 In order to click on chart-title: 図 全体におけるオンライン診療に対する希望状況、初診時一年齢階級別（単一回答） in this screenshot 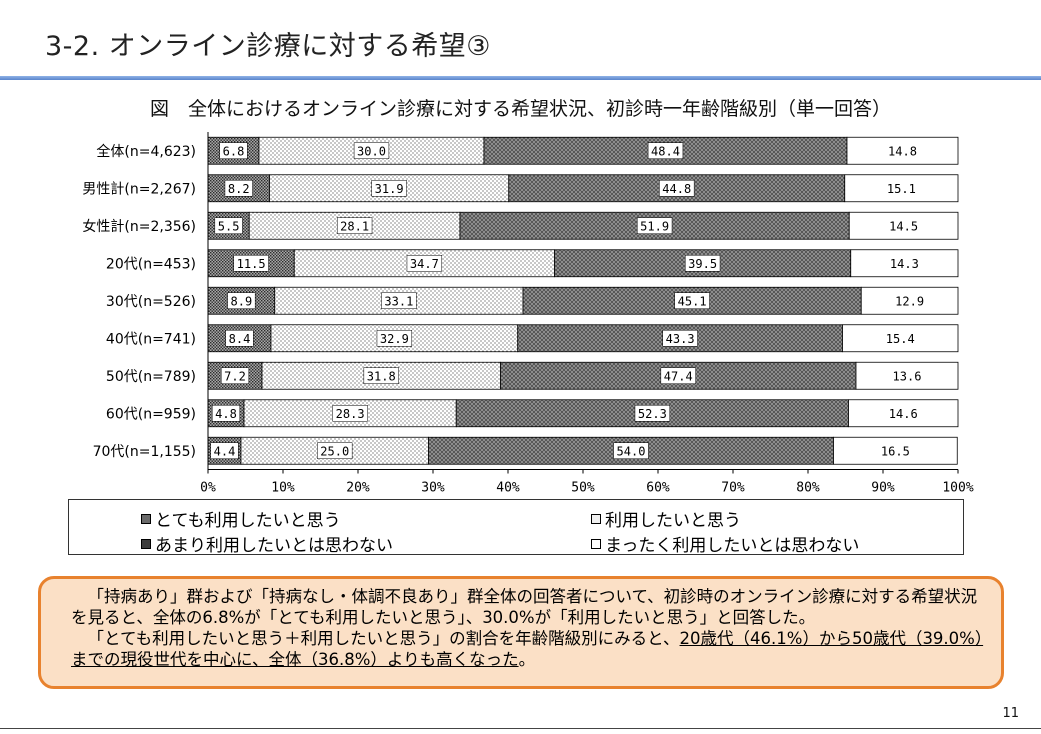, I will do `click(520, 109)`.